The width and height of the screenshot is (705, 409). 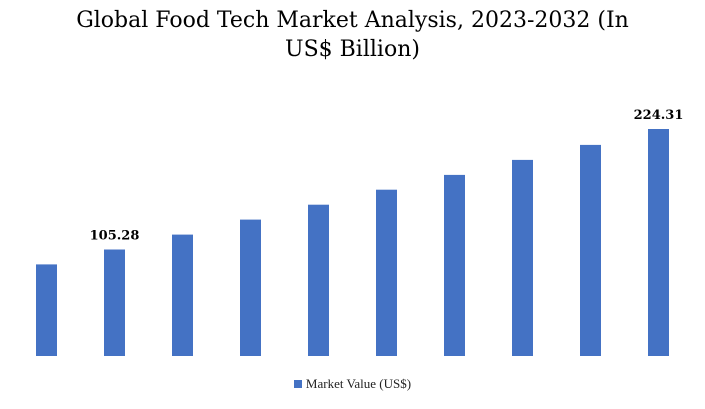 What do you see at coordinates (297, 384) in the screenshot?
I see `legend-swatch` at bounding box center [297, 384].